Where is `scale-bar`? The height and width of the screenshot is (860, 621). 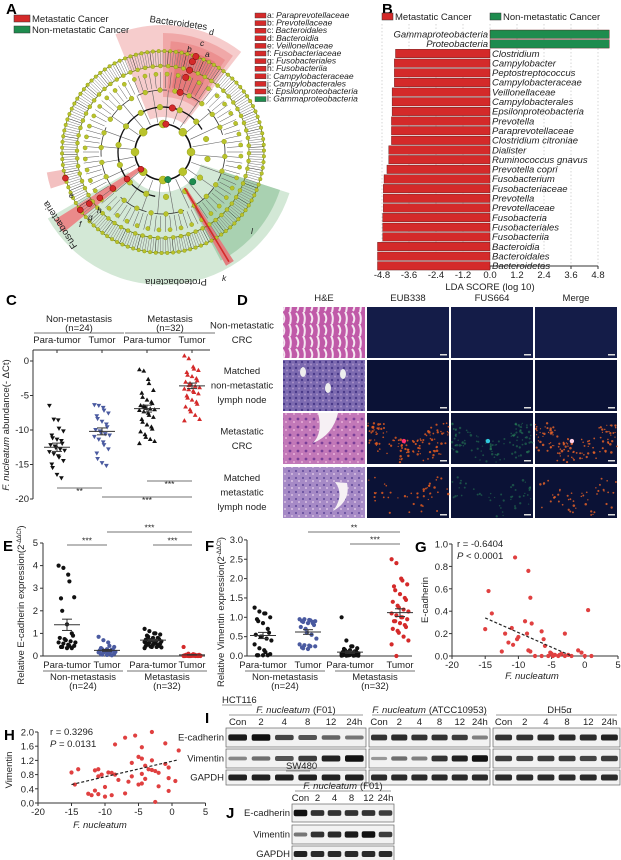 scale-bar is located at coordinates (527, 461).